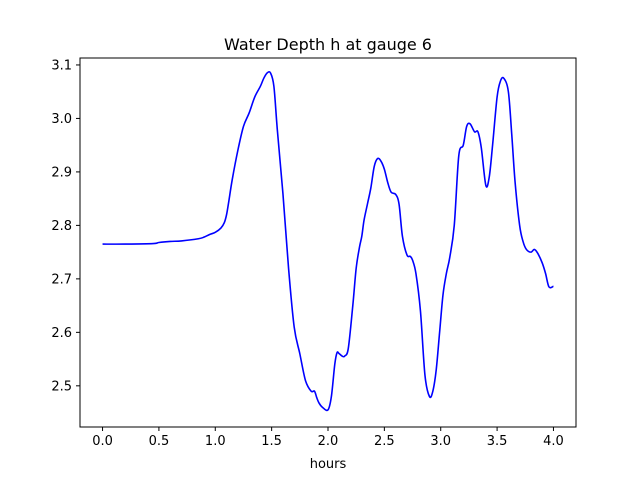 The width and height of the screenshot is (640, 480). What do you see at coordinates (61, 119) in the screenshot?
I see `y-tick-label: 3.0` at bounding box center [61, 119].